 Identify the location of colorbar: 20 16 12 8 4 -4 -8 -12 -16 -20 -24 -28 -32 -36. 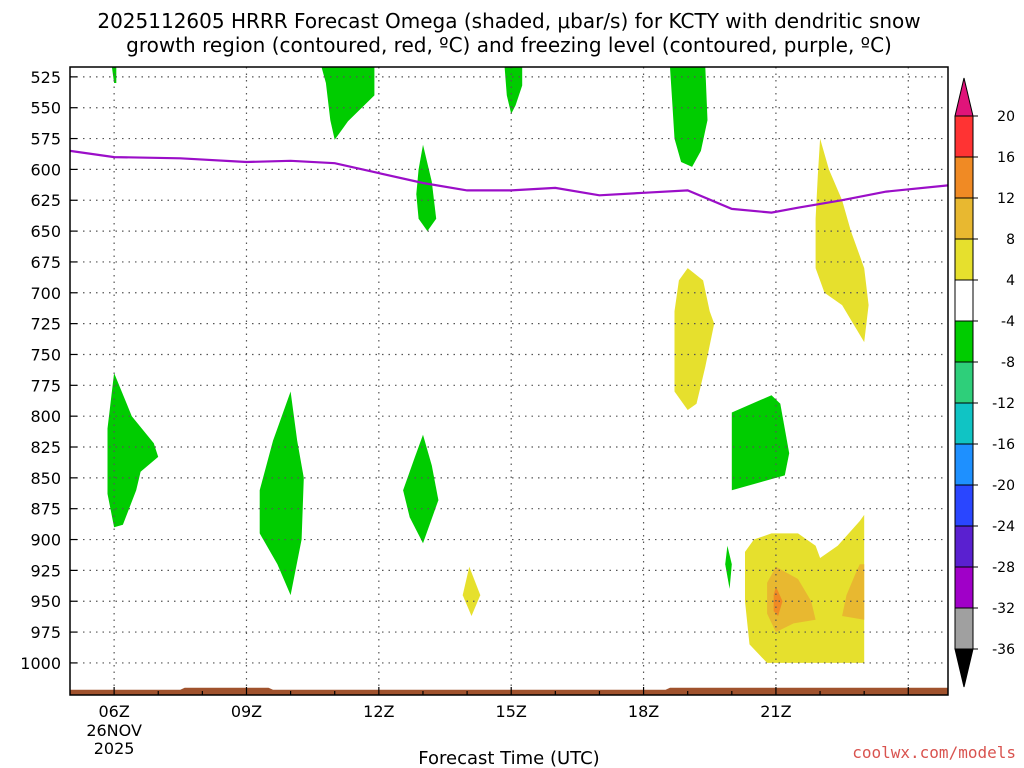
(984, 382).